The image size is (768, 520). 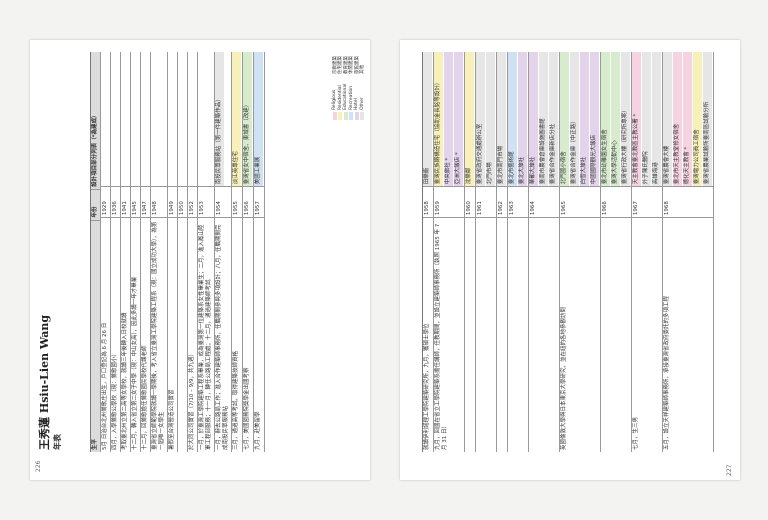 I want to click on table-row: 5月 日治台北州鶯歌庄出生，戶口登記為 6 月 26 日 1929, so click(x=106, y=252).